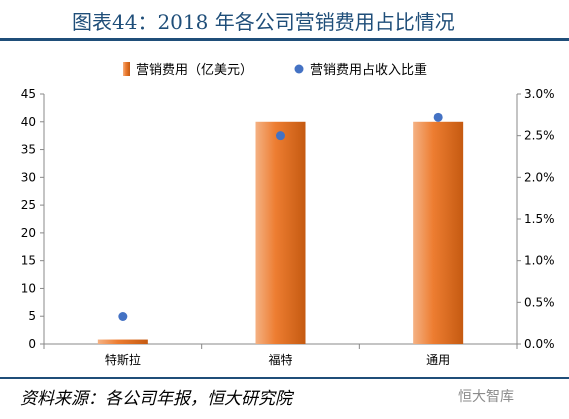  Describe the element at coordinates (28, 261) in the screenshot. I see `y-left-tick-label: 15` at that location.